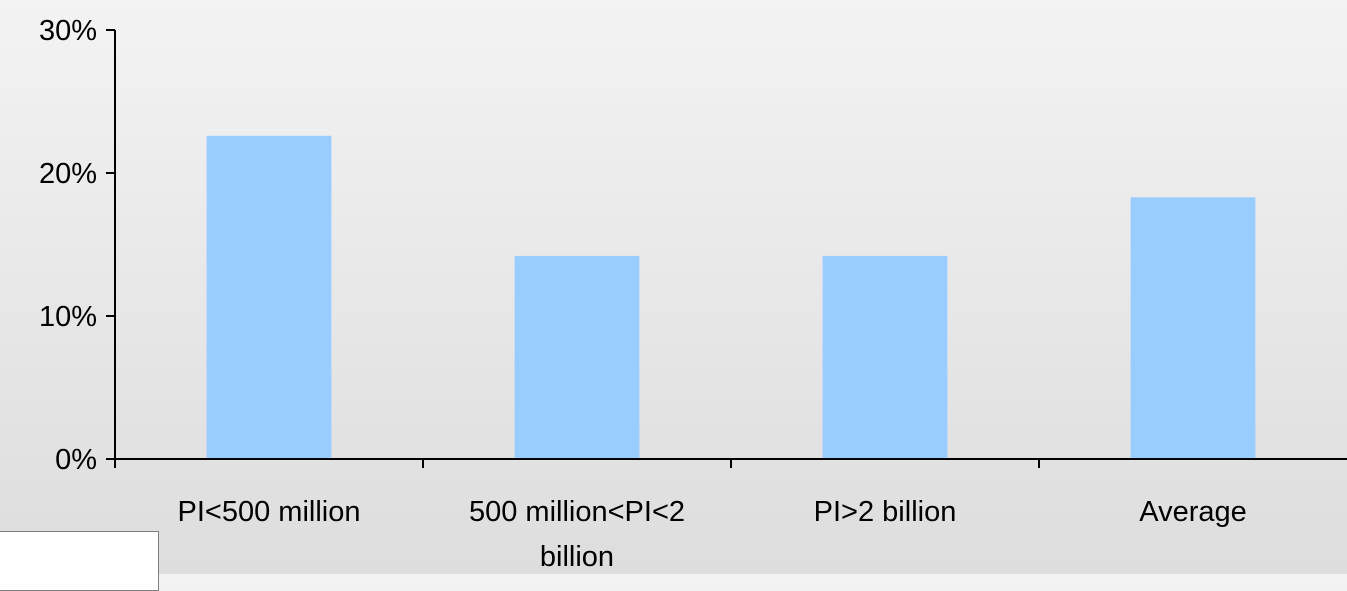 This screenshot has height=591, width=1347. What do you see at coordinates (68, 317) in the screenshot?
I see `y-tick-label-1: 10%` at bounding box center [68, 317].